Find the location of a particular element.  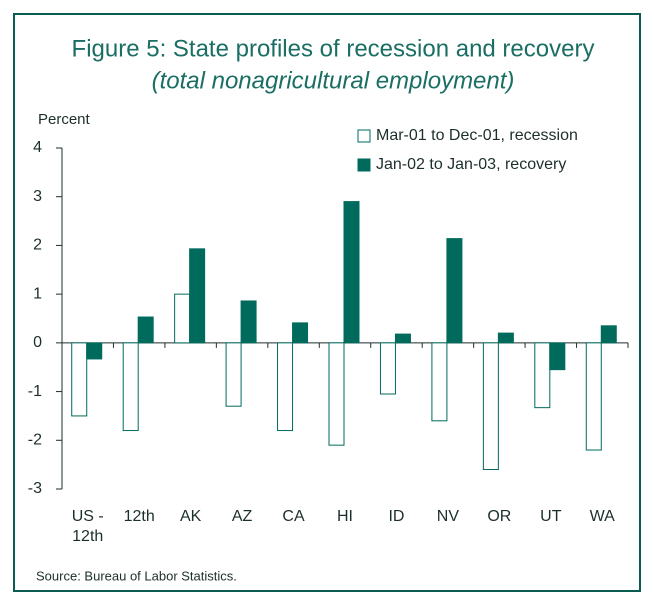

x-tick-label: HI is located at coordinates (345, 516).